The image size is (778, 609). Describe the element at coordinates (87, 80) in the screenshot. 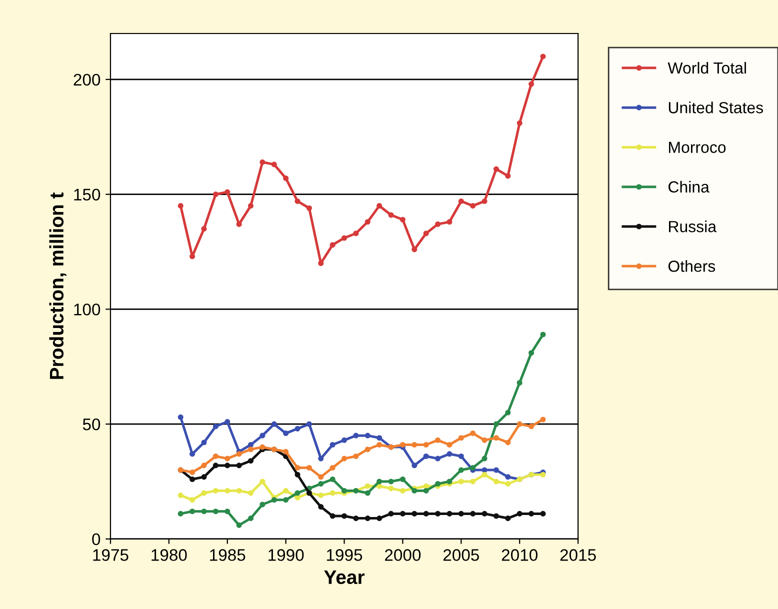

I see `y-tick-label: 200` at that location.